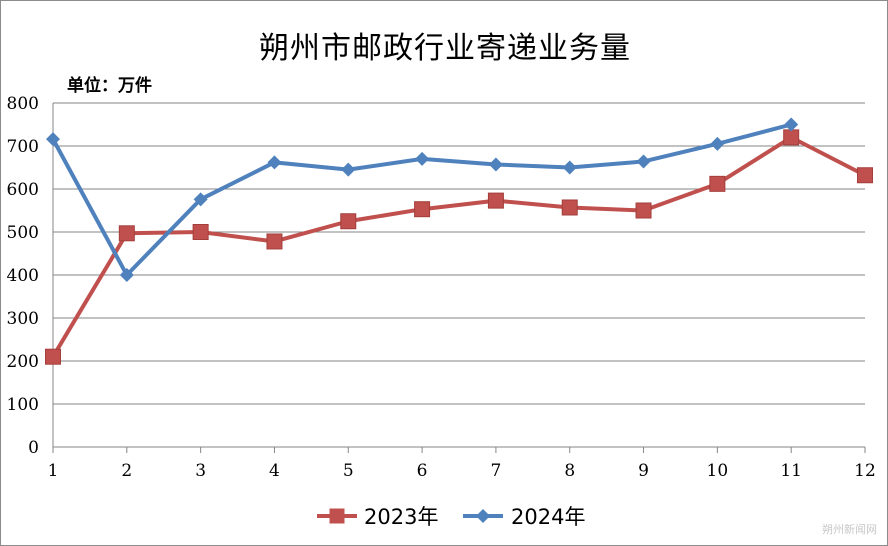 The image size is (888, 546). What do you see at coordinates (200, 471) in the screenshot?
I see `x-tick-label: 3` at bounding box center [200, 471].